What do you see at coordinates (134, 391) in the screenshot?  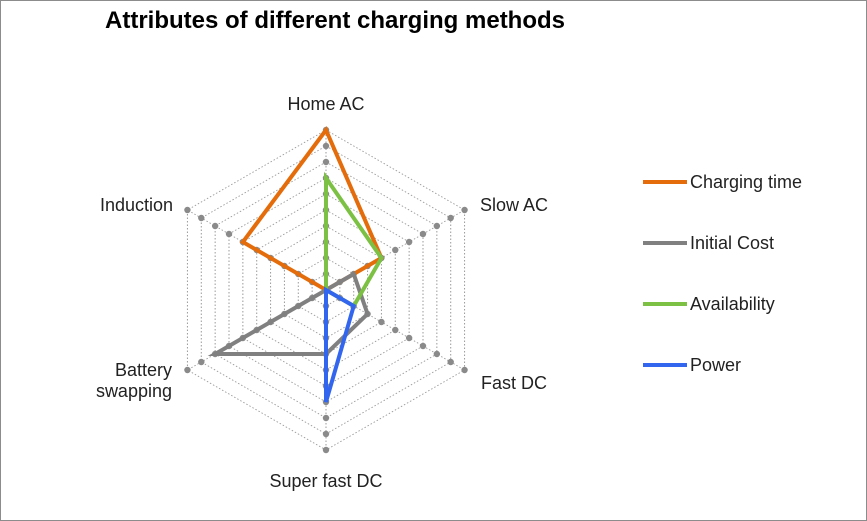 I see `axis-label-line: swapping` at bounding box center [134, 391].